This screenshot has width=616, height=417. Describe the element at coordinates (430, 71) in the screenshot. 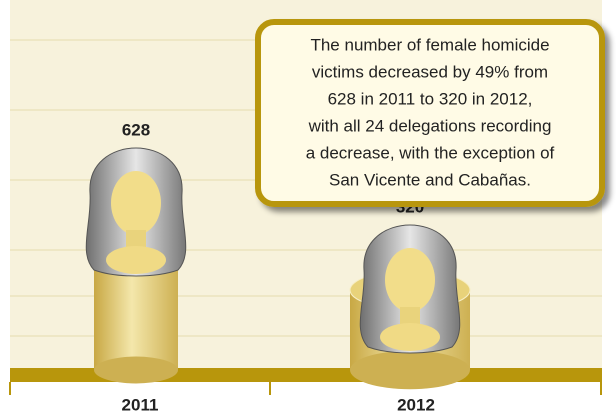

I see `annotation-line: victims decreased by 49% from` at that location.